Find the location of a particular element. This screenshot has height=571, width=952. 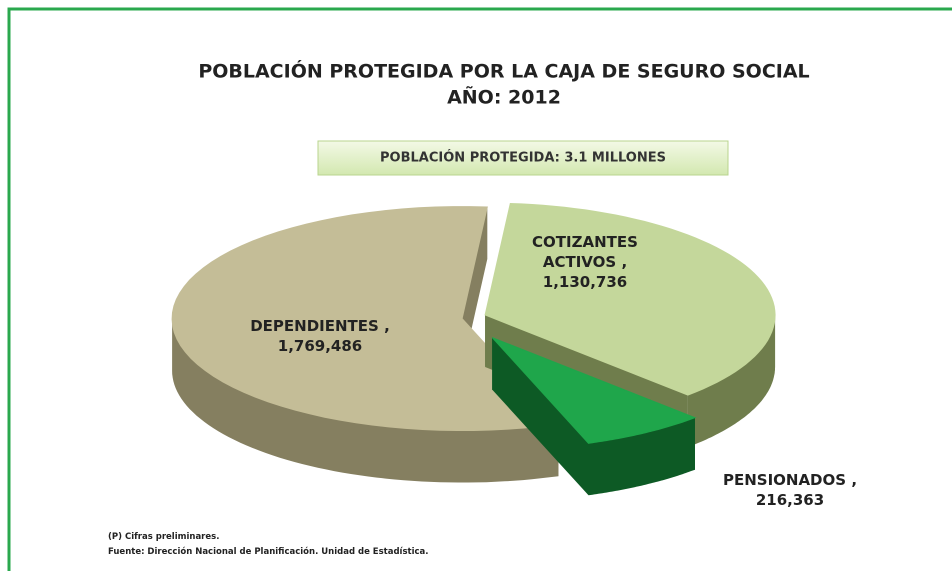

data-label: COTIZANTES ACTIVOS , 1,130,736 is located at coordinates (585, 262).